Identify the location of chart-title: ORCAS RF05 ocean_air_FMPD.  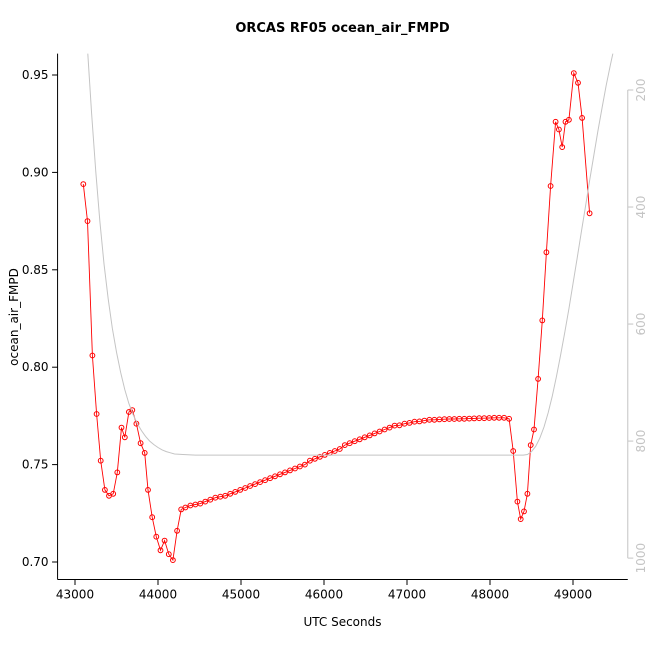
(342, 28).